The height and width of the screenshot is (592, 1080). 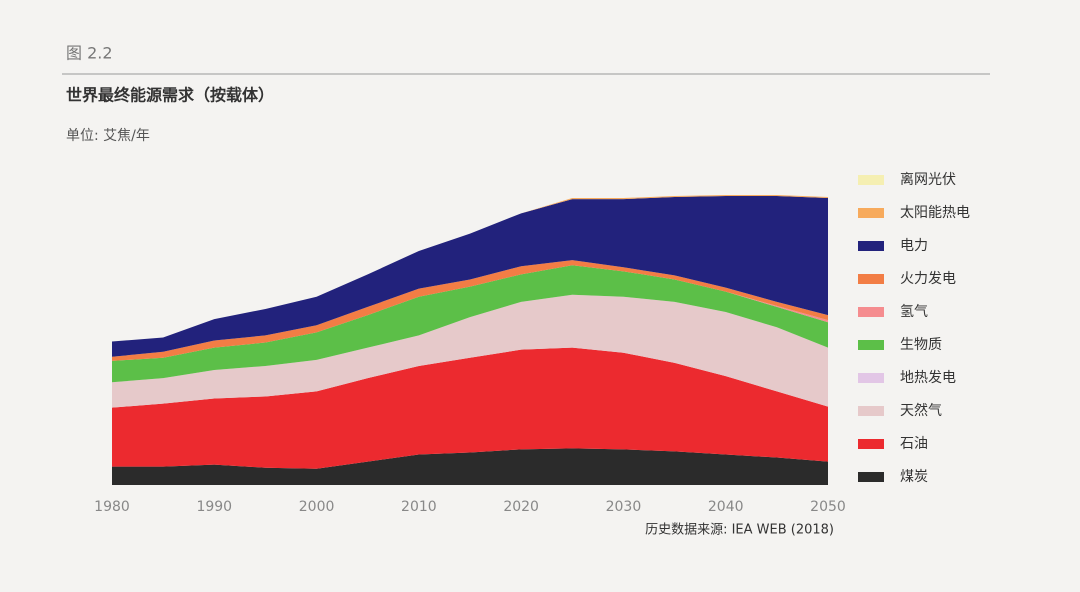 What do you see at coordinates (921, 410) in the screenshot?
I see `legend-label: 天然气` at bounding box center [921, 410].